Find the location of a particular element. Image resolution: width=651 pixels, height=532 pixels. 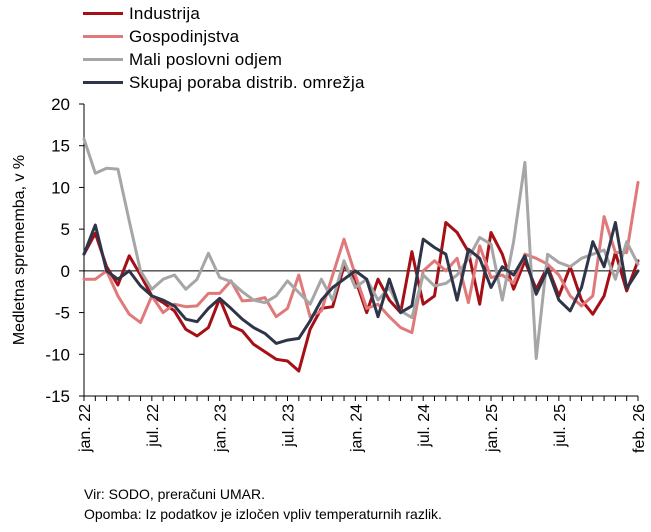

x-tick-label: jul. 24 is located at coordinates (424, 426).